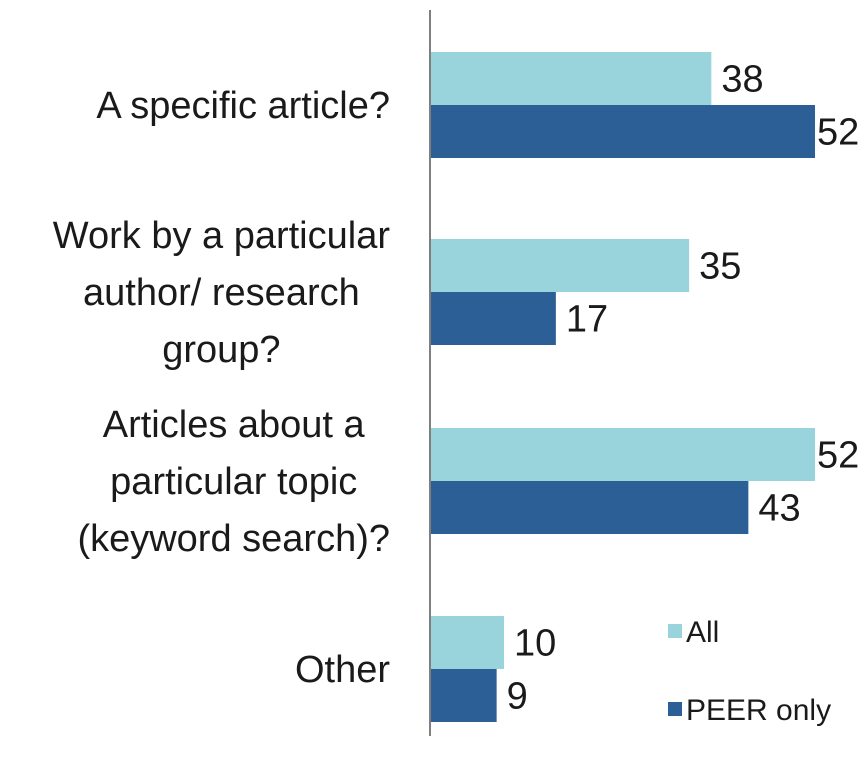  Describe the element at coordinates (758, 710) in the screenshot. I see `legend-label-peer-only: PEER only` at that location.